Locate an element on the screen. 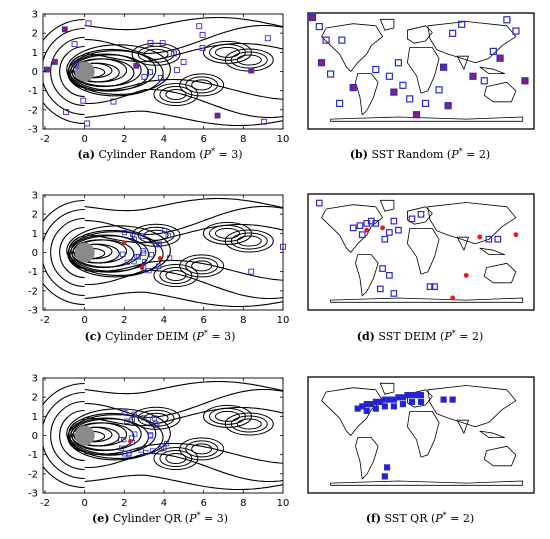 The image size is (550, 539). caption-d: (d) SST DEIM (P* = 2) is located at coordinates (420, 336).